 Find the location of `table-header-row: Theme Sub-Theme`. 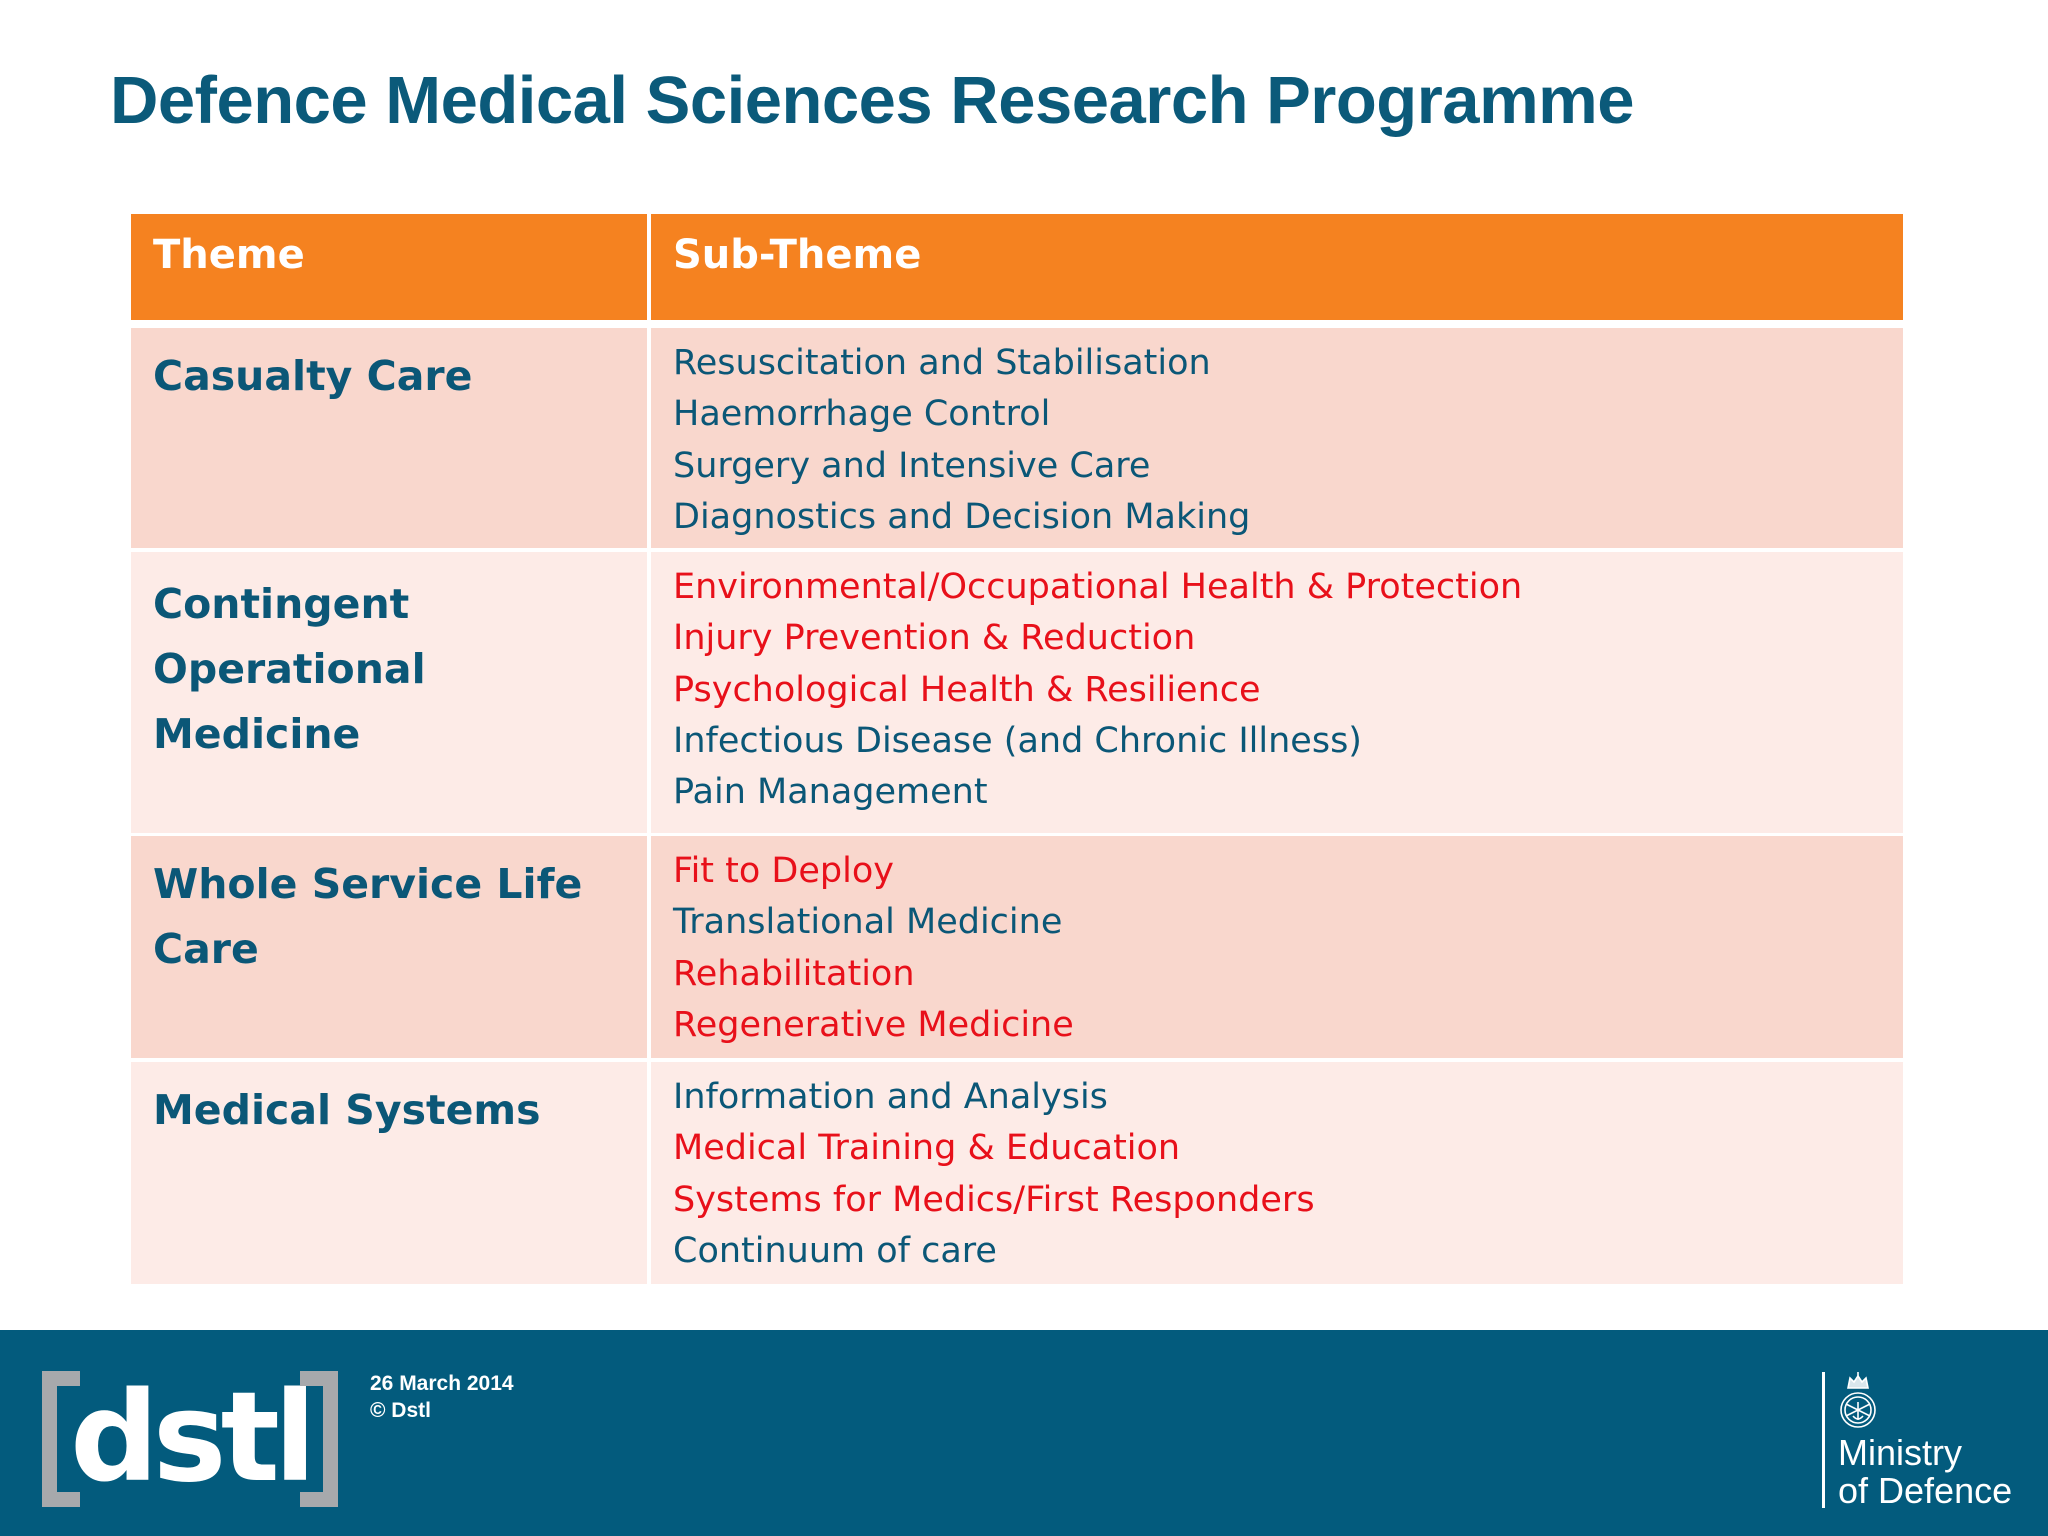

table-header-row: Theme Sub-Theme is located at coordinates (1017, 267).